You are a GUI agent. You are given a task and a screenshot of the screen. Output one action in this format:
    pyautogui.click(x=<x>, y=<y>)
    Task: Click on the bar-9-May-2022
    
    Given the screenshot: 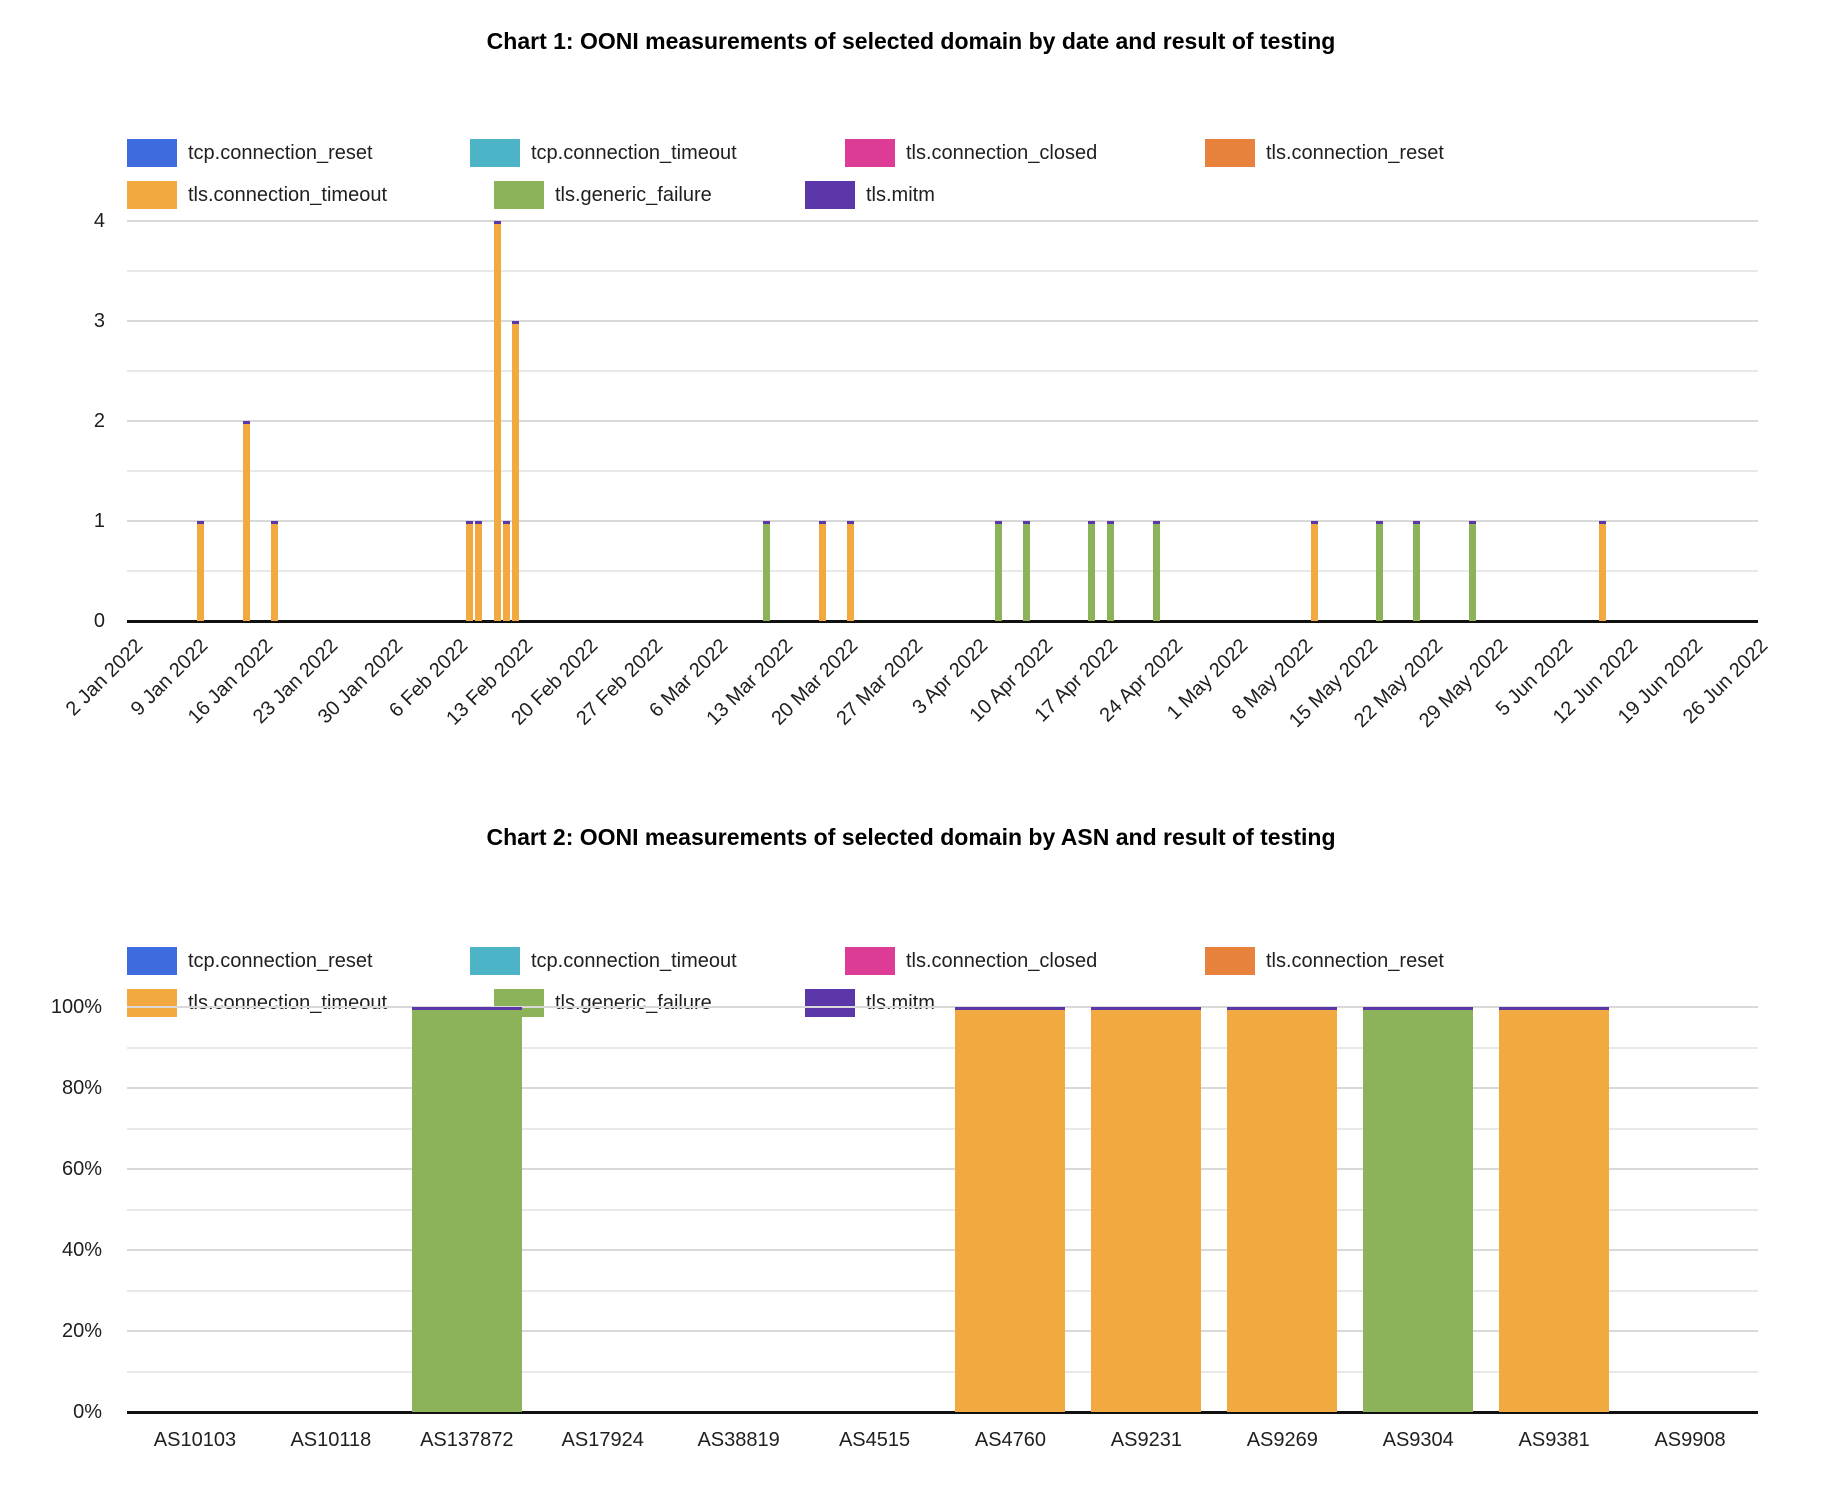 What is the action you would take?
    pyautogui.click(x=1314, y=571)
    